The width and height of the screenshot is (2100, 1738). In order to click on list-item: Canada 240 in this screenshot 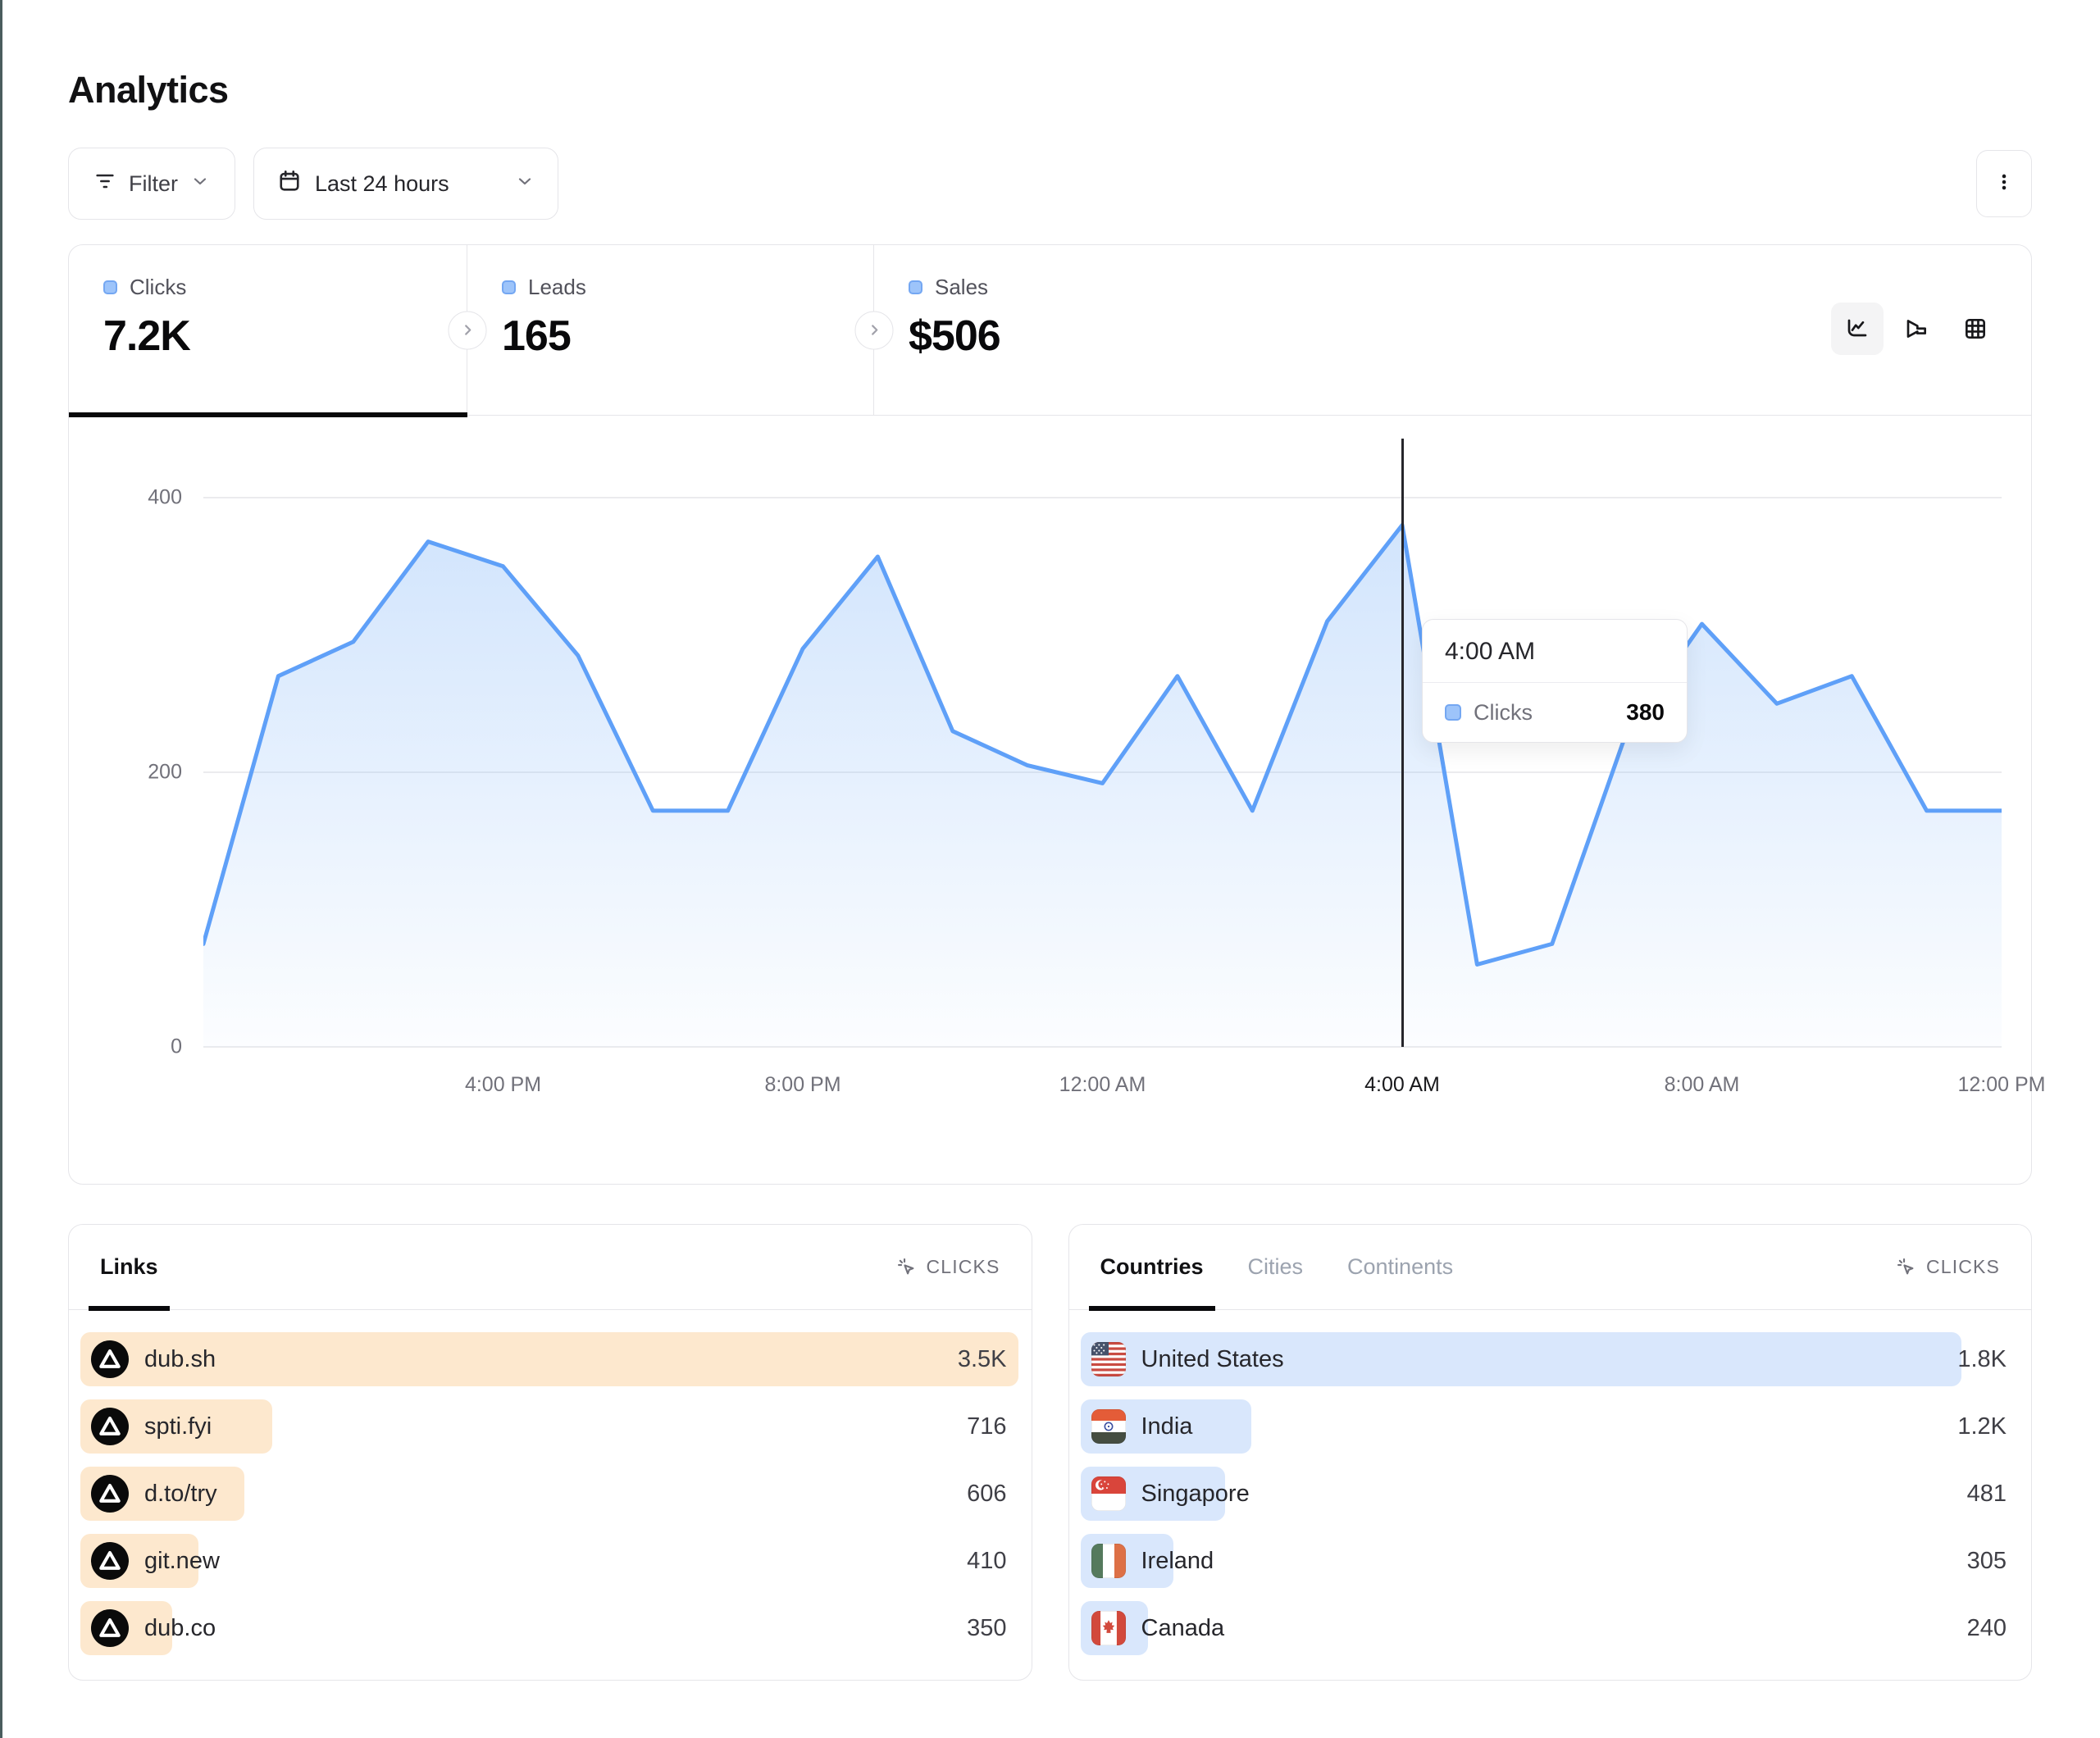, I will do `click(1549, 1628)`.